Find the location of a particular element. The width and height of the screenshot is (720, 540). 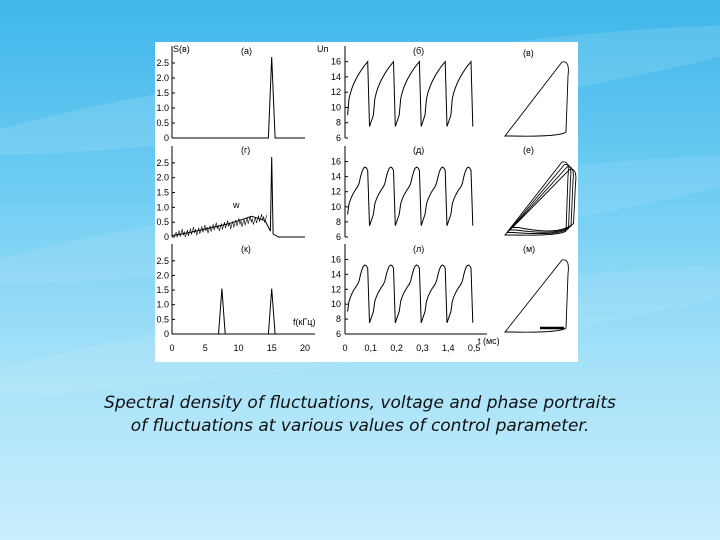

voltage-x-tick-label: 0,3 is located at coordinates (422, 348).